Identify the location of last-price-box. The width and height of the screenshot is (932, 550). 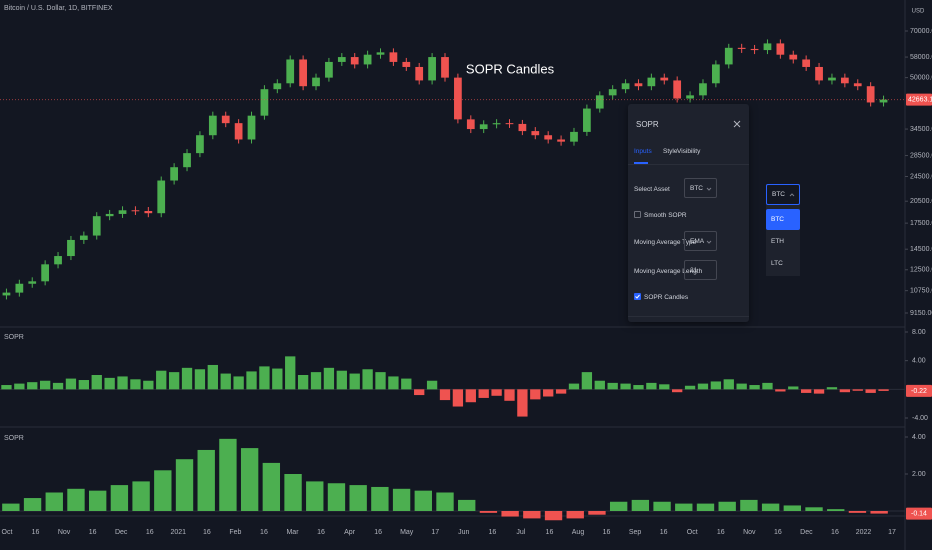
(919, 99).